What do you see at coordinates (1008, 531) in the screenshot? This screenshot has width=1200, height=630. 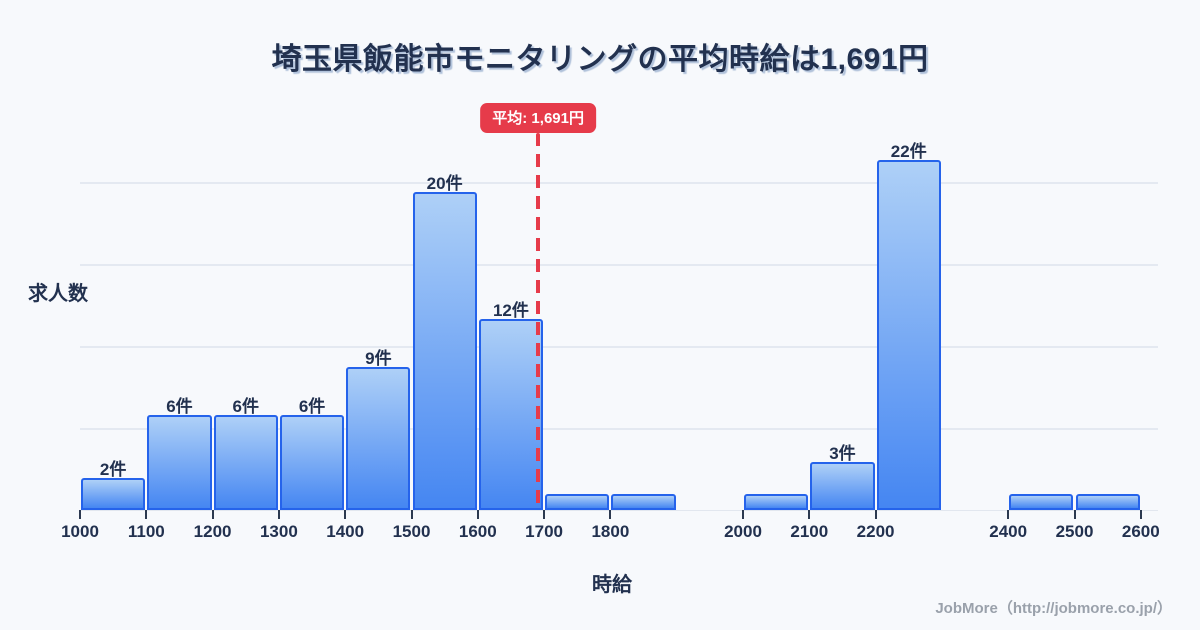 I see `x-tick-label-2400: 2400` at bounding box center [1008, 531].